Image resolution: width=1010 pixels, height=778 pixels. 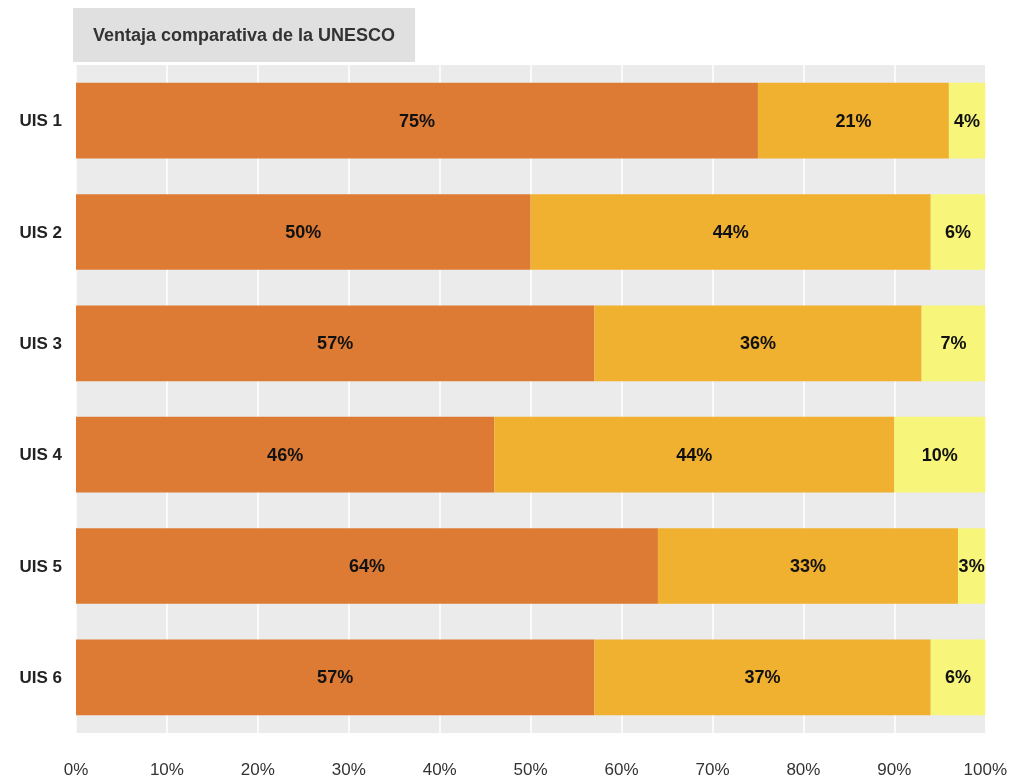 I want to click on x-tick-label: 20%, so click(x=257, y=769).